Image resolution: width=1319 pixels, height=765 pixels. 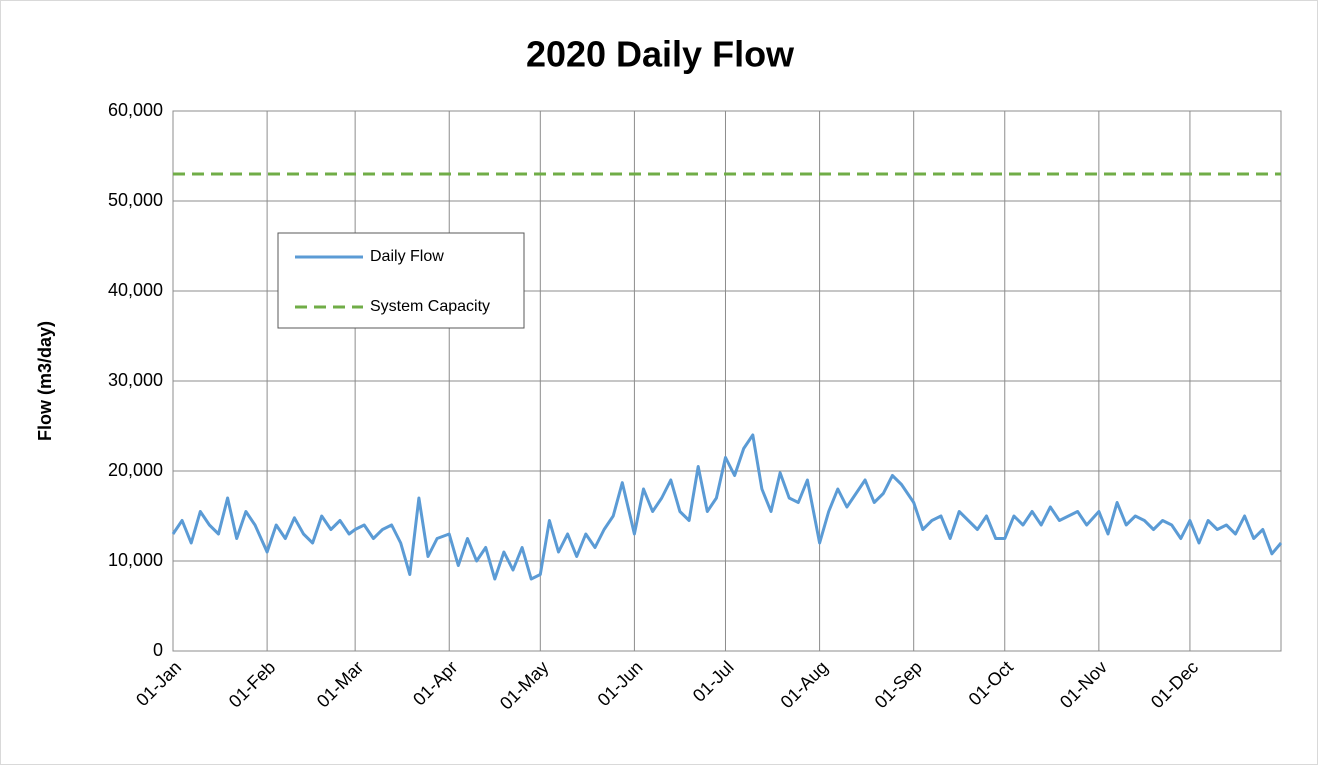 What do you see at coordinates (135, 560) in the screenshot?
I see `y-tick-label: 10,000` at bounding box center [135, 560].